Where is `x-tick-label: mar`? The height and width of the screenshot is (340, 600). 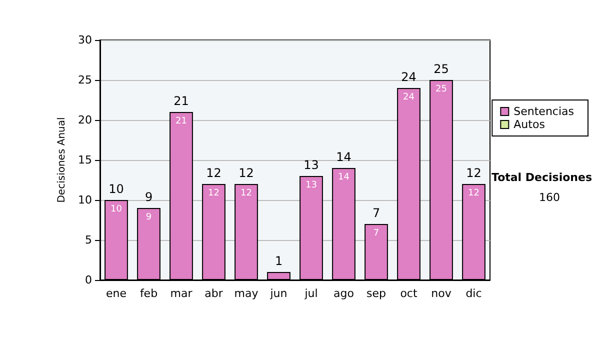
x-tick-label: mar is located at coordinates (181, 293).